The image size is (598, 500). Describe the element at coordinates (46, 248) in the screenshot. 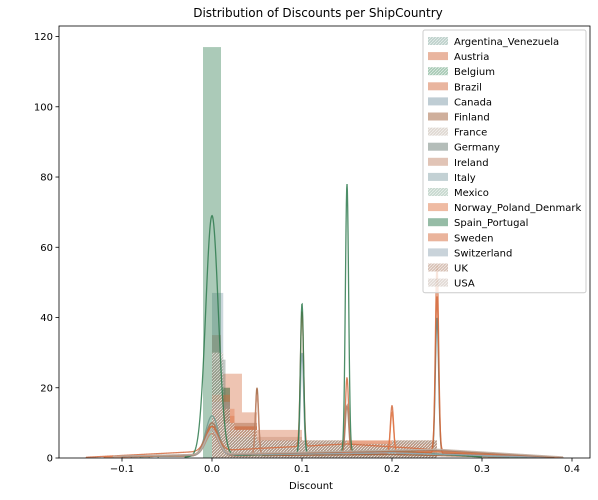

I see `y-tick-label: 60` at that location.